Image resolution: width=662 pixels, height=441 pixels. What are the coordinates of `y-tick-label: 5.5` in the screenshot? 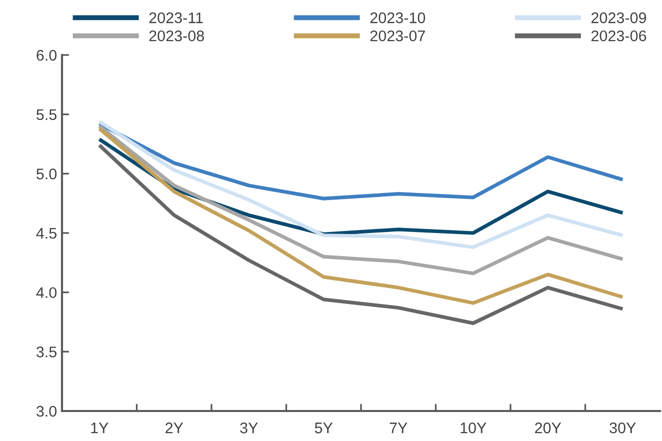 It's located at (46, 114).